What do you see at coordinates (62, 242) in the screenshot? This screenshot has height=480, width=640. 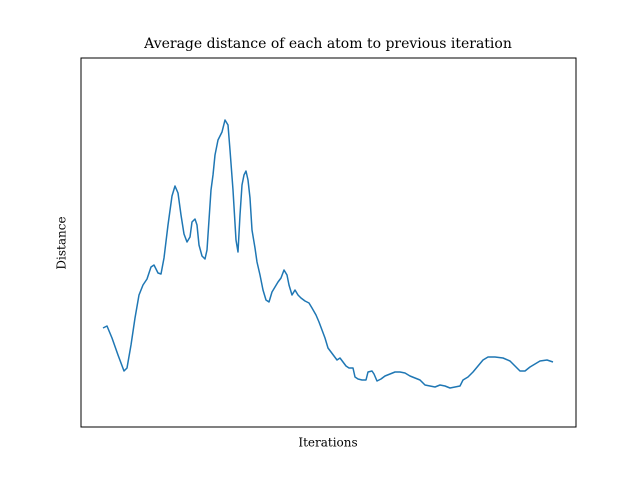 I see `y-axis-label: Distance` at bounding box center [62, 242].